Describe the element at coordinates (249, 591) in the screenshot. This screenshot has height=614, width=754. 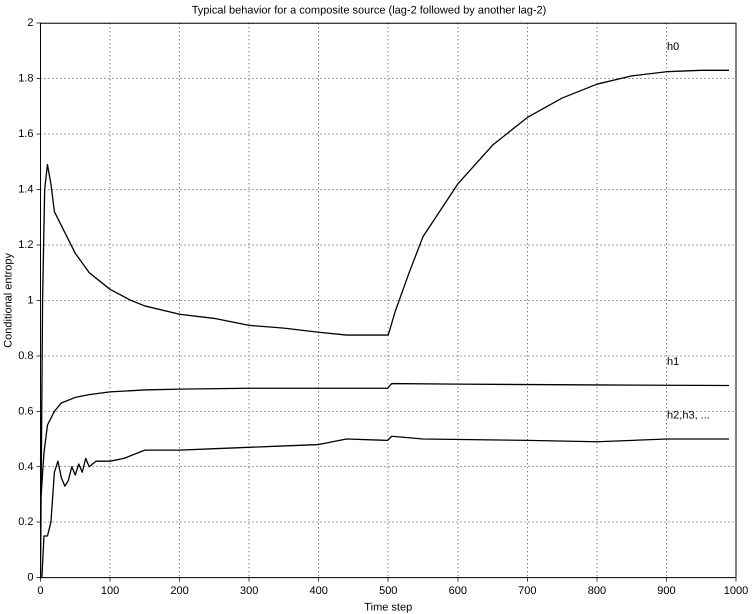
I see `x-tick-label: 300` at that location.